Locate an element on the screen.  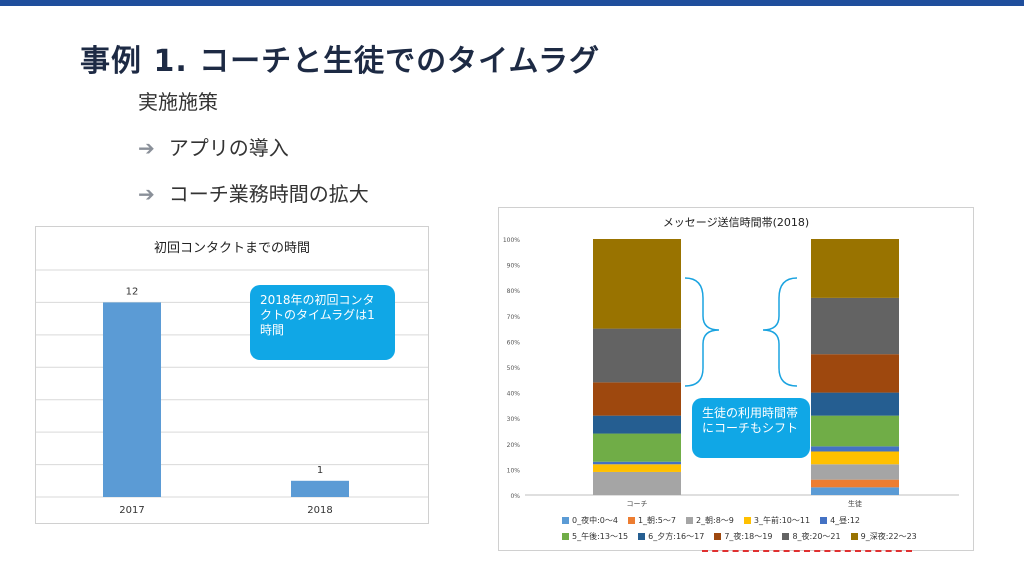
y-tick-label: 80% is located at coordinates (514, 291).